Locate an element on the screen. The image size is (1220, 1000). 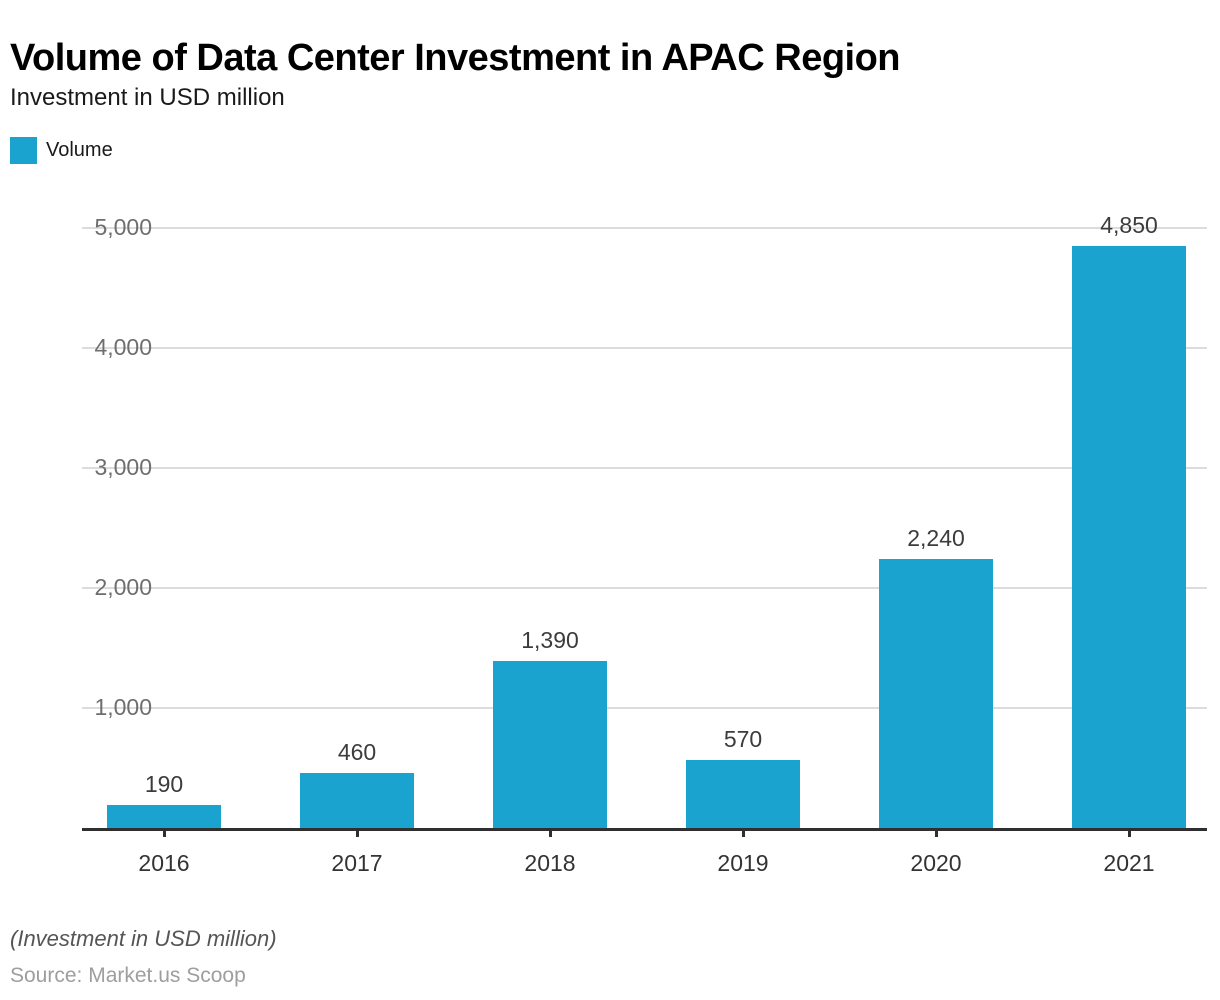
y-axis-tick-label: 5,000 is located at coordinates (123, 227).